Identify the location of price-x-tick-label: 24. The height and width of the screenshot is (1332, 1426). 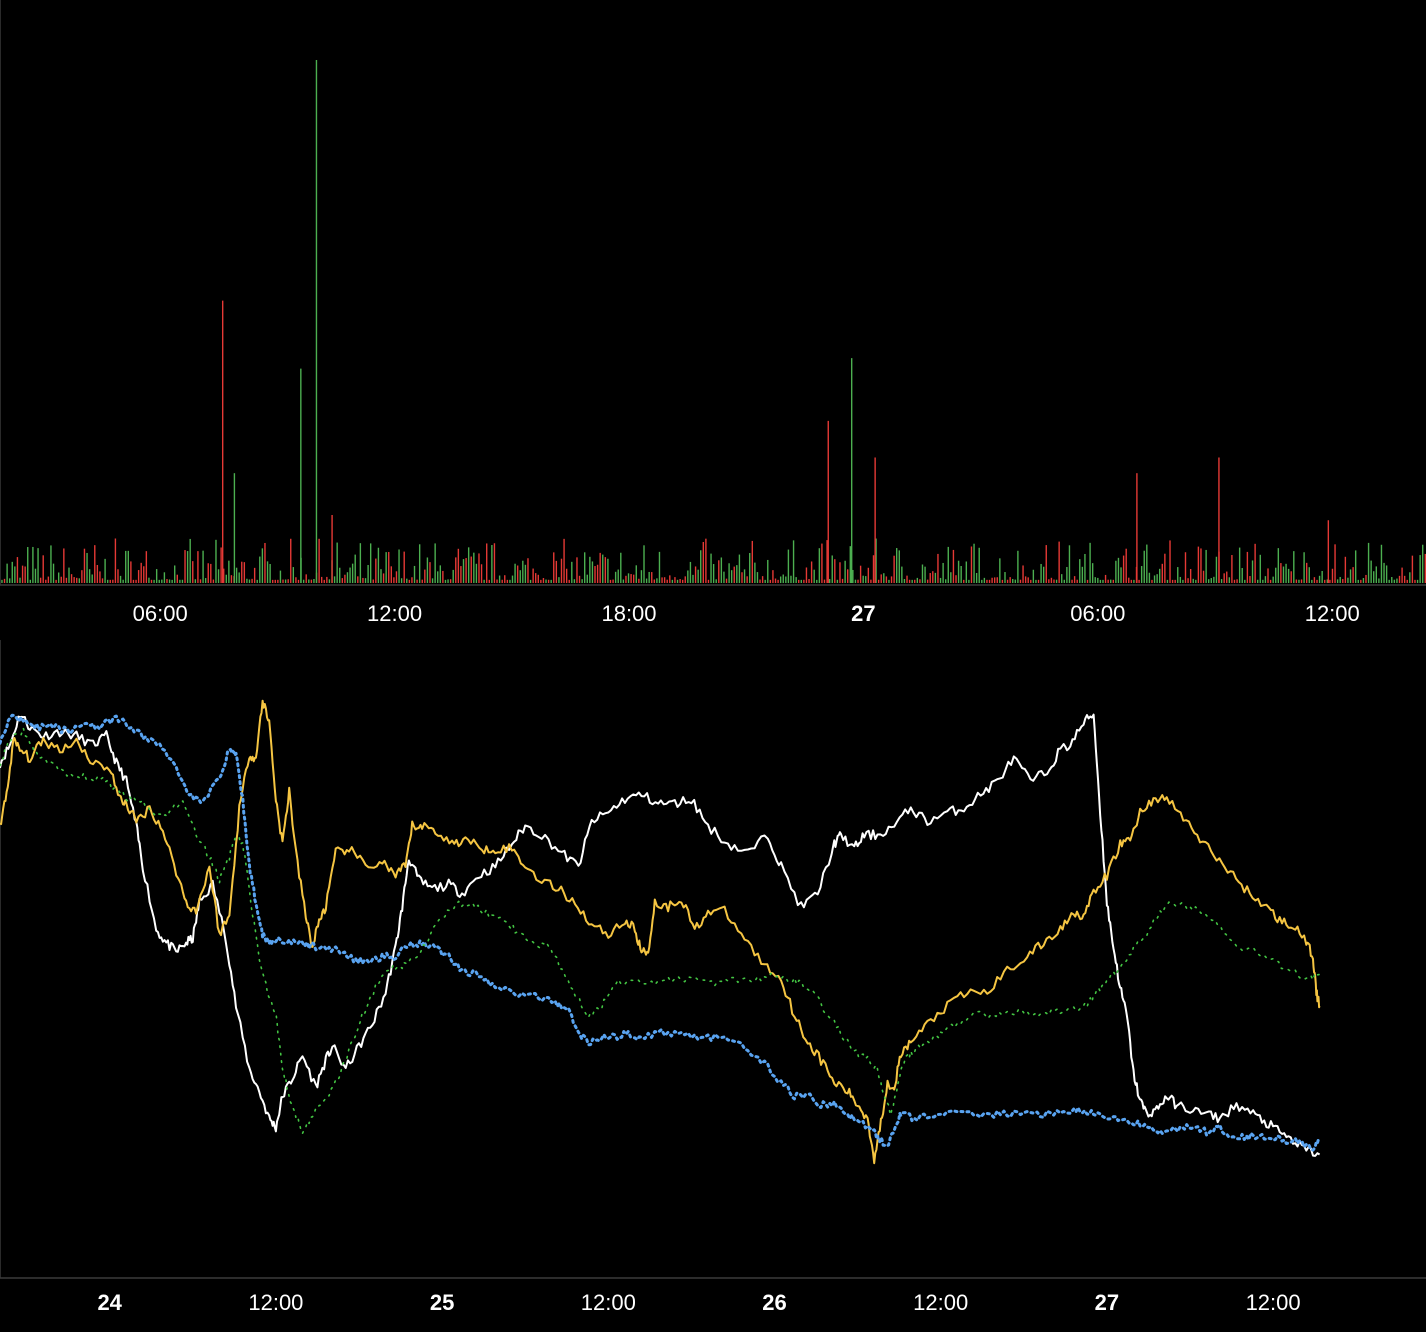
(109, 1302).